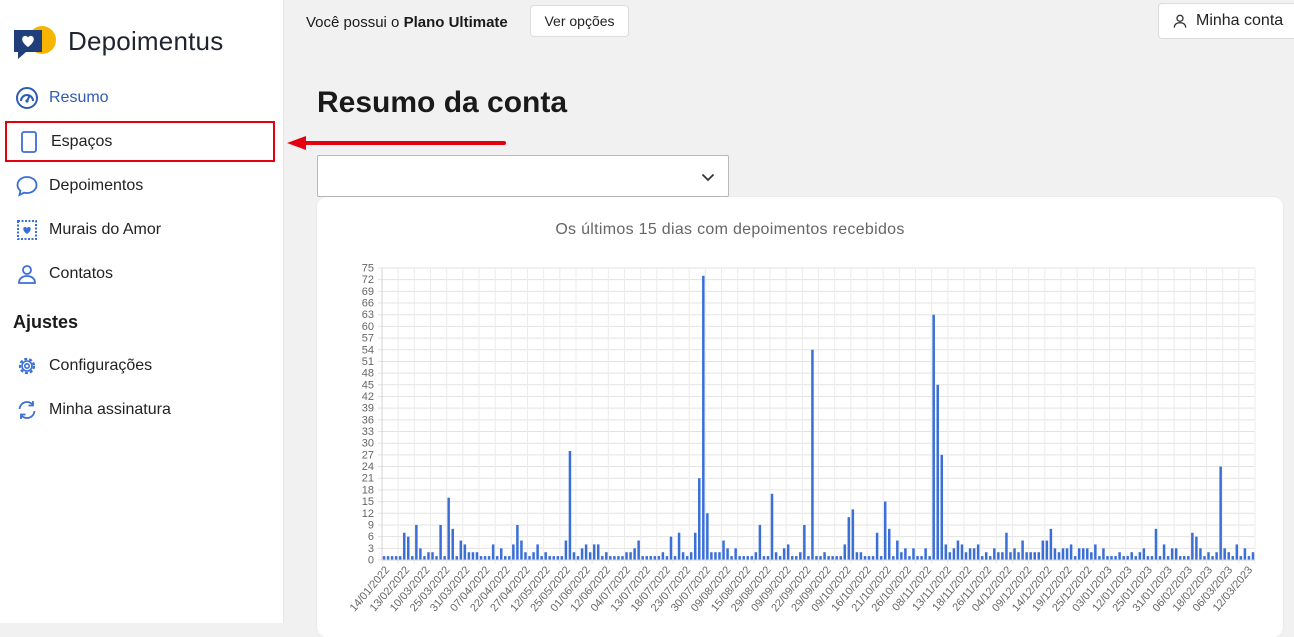 Image resolution: width=1294 pixels, height=637 pixels. I want to click on y-tick-label: 57, so click(368, 339).